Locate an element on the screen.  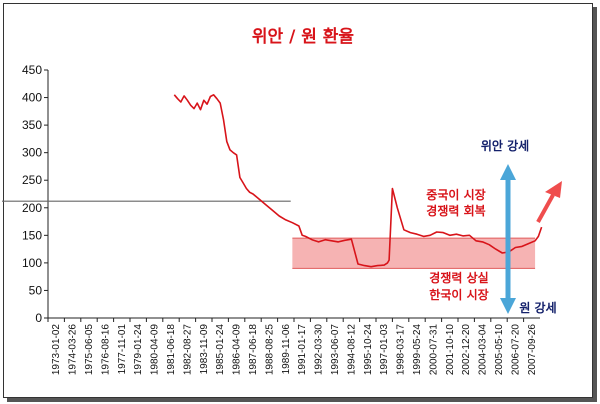
highlight-band is located at coordinates (414, 253).